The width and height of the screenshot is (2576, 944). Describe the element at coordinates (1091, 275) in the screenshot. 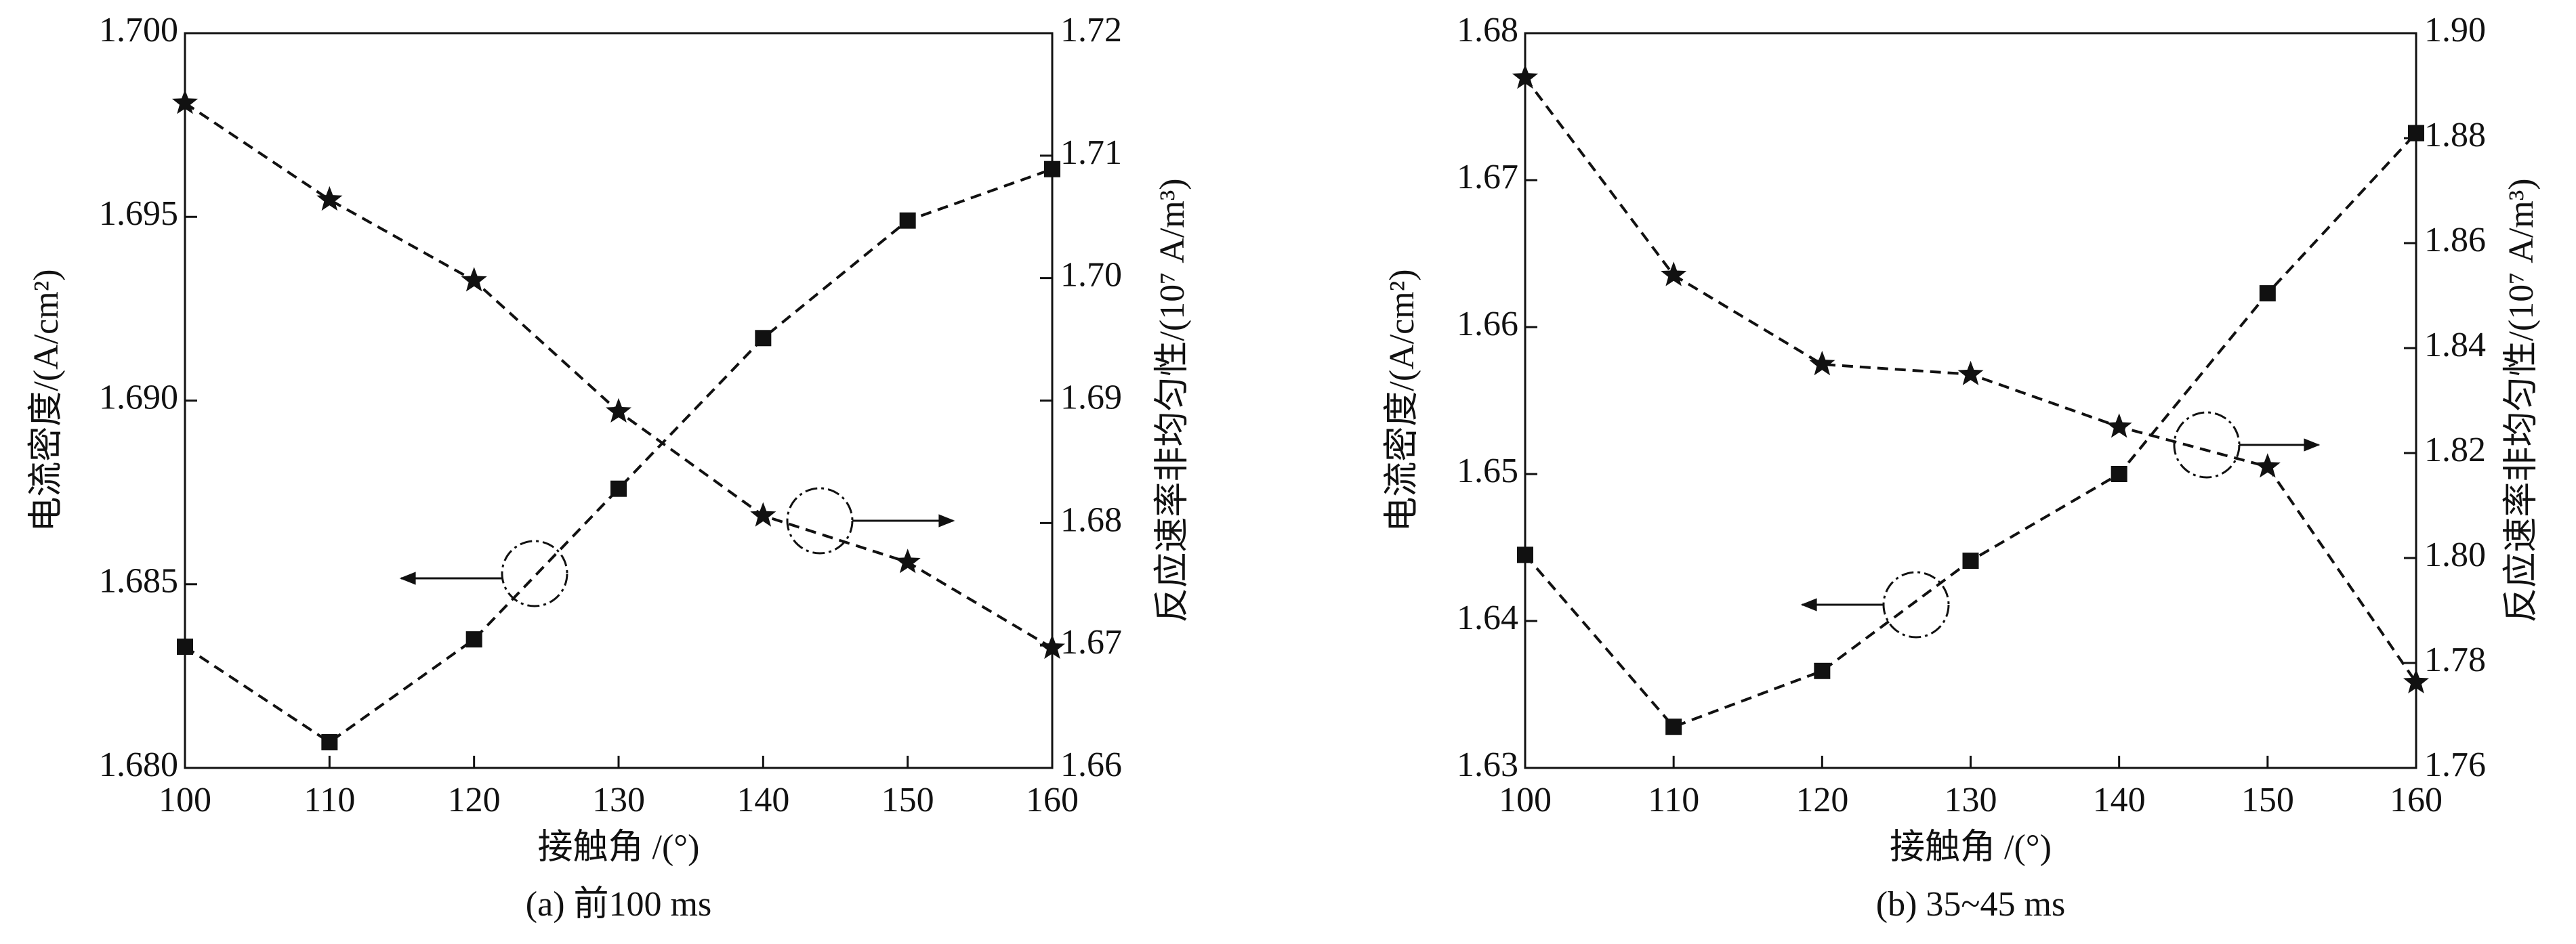

I see `y2-tick-label: 1.70` at that location.